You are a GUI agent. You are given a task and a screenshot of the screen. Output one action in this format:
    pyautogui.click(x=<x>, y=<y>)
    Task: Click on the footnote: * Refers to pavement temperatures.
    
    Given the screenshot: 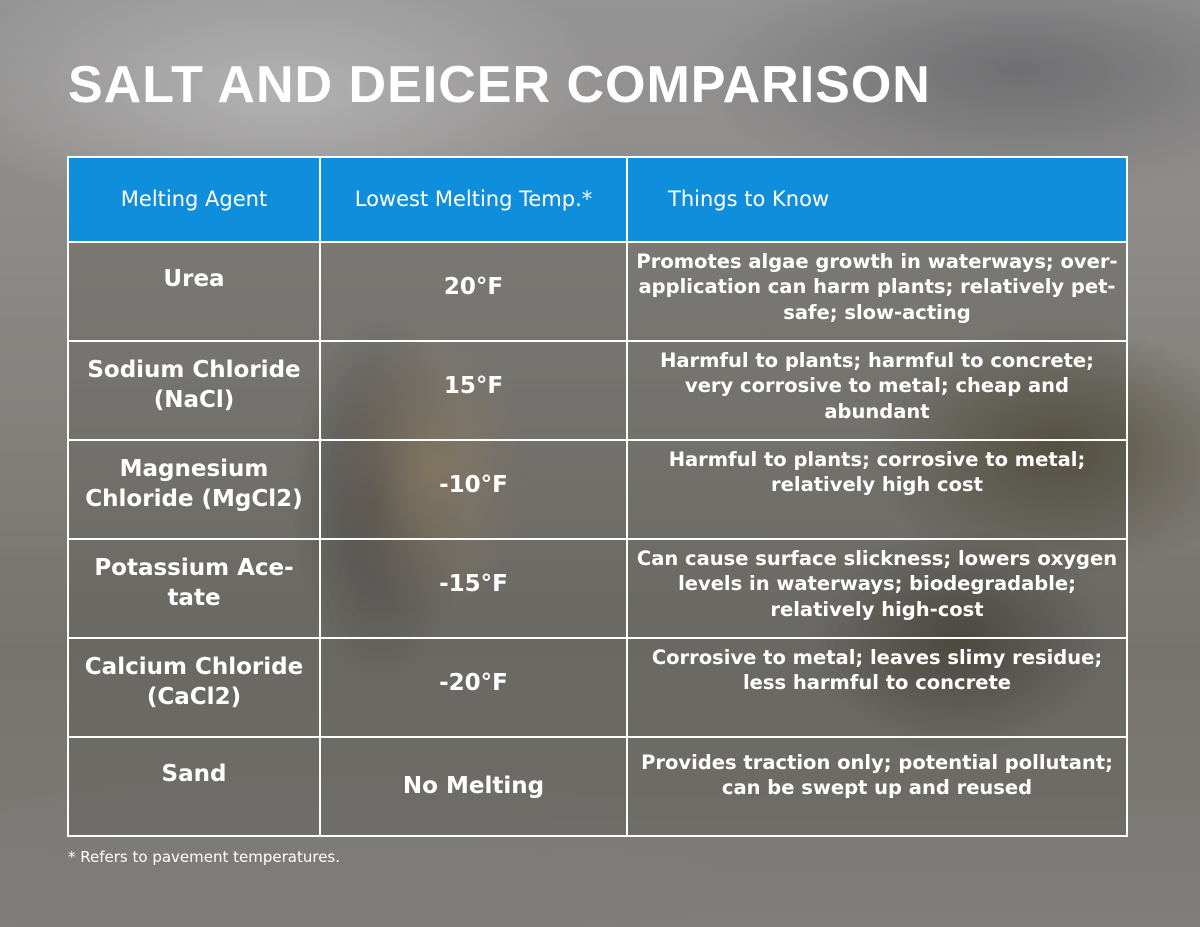 What is the action you would take?
    pyautogui.click(x=204, y=857)
    